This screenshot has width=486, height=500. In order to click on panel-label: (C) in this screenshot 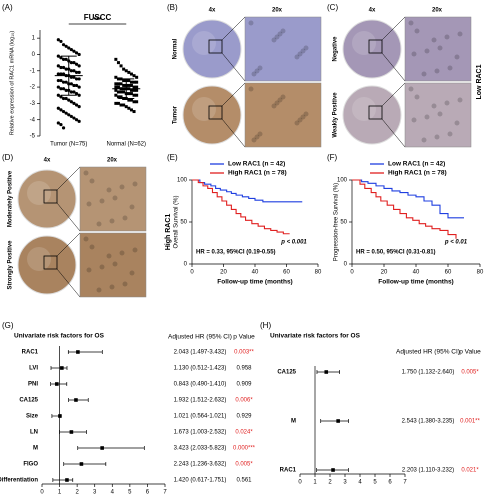, I will do `click(332, 7)`.